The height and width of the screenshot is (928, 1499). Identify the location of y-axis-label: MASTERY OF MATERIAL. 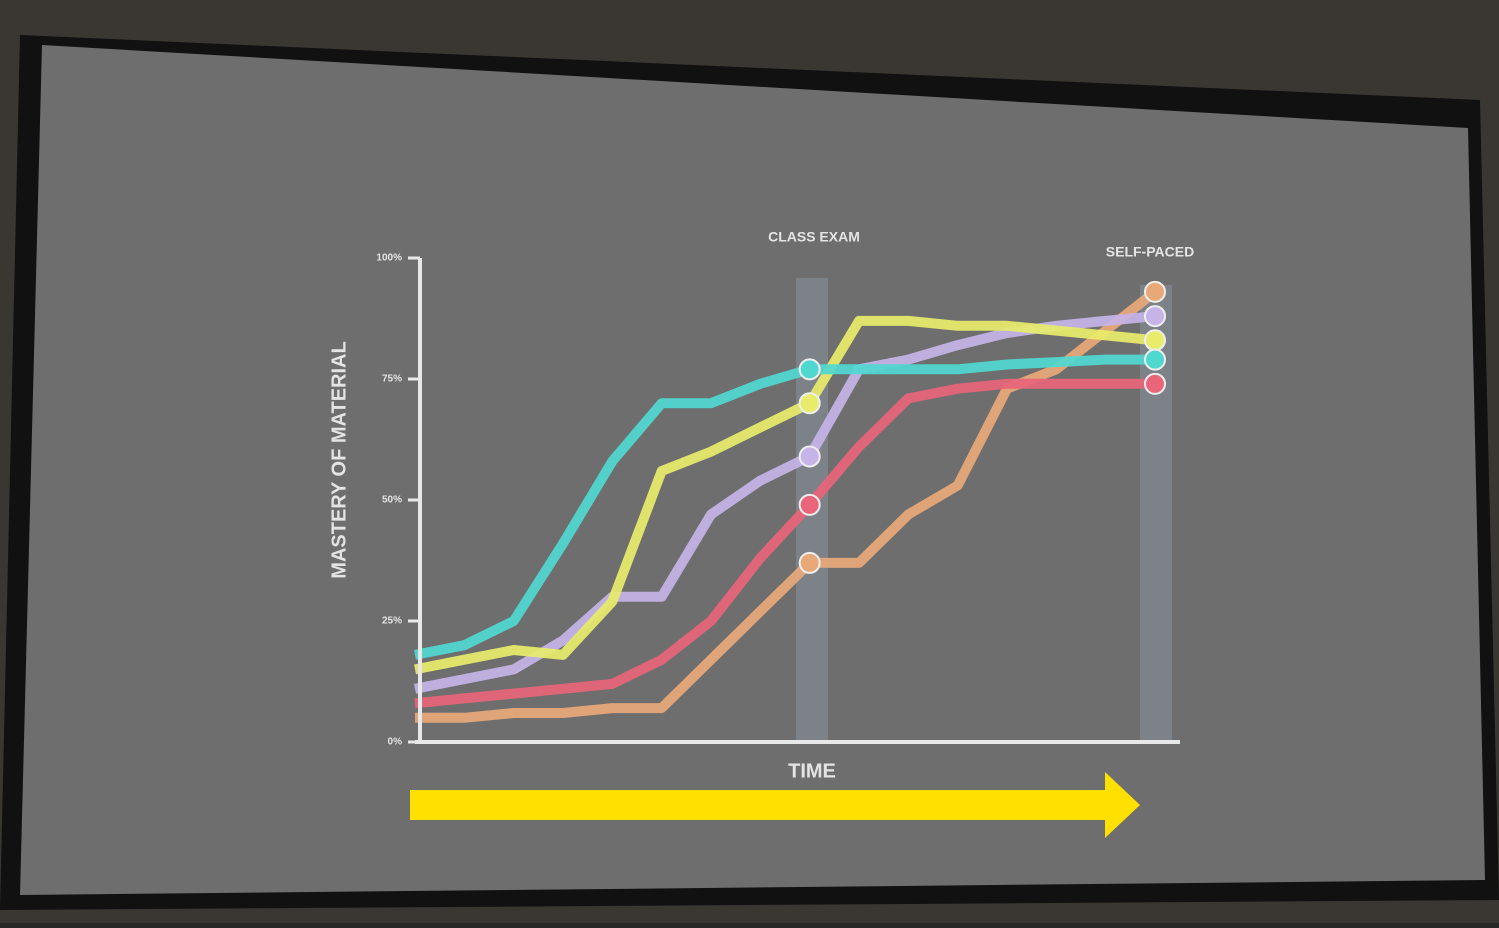
(339, 459).